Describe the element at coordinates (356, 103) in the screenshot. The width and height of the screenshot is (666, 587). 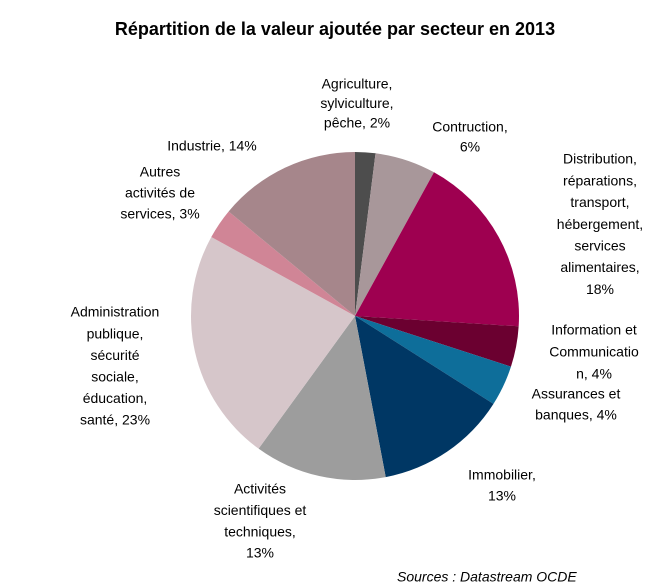
I see `slice-label: sylviculture,` at that location.